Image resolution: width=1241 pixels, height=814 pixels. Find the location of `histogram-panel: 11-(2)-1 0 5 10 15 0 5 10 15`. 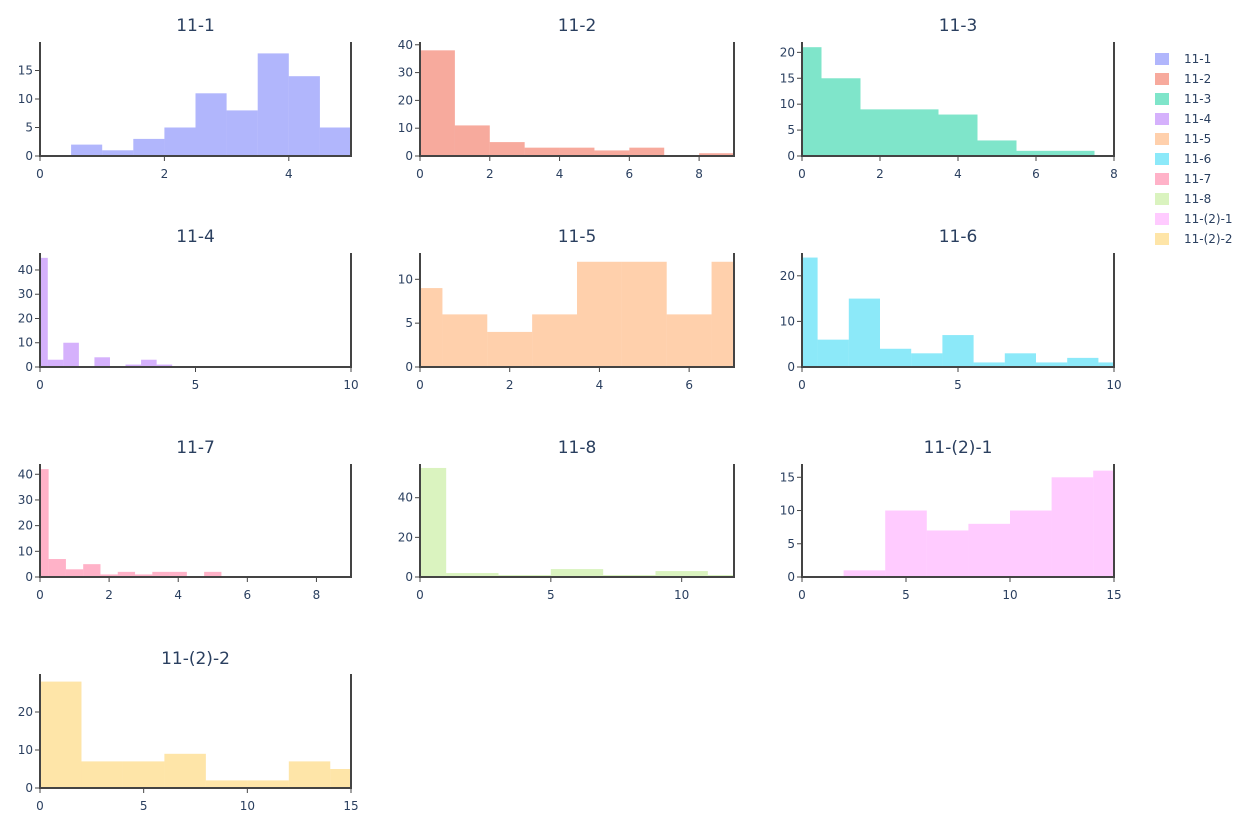

histogram-panel: 11-(2)-1 0 5 10 15 0 5 10 15 is located at coordinates (951, 520).